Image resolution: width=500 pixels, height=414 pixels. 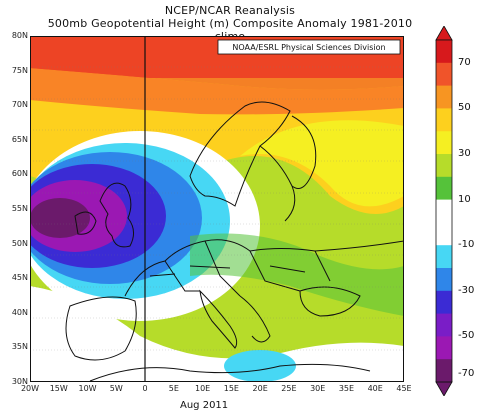 What do you see at coordinates (444, 388) in the screenshot?
I see `colorbar-bottom-arrow` at bounding box center [444, 388].